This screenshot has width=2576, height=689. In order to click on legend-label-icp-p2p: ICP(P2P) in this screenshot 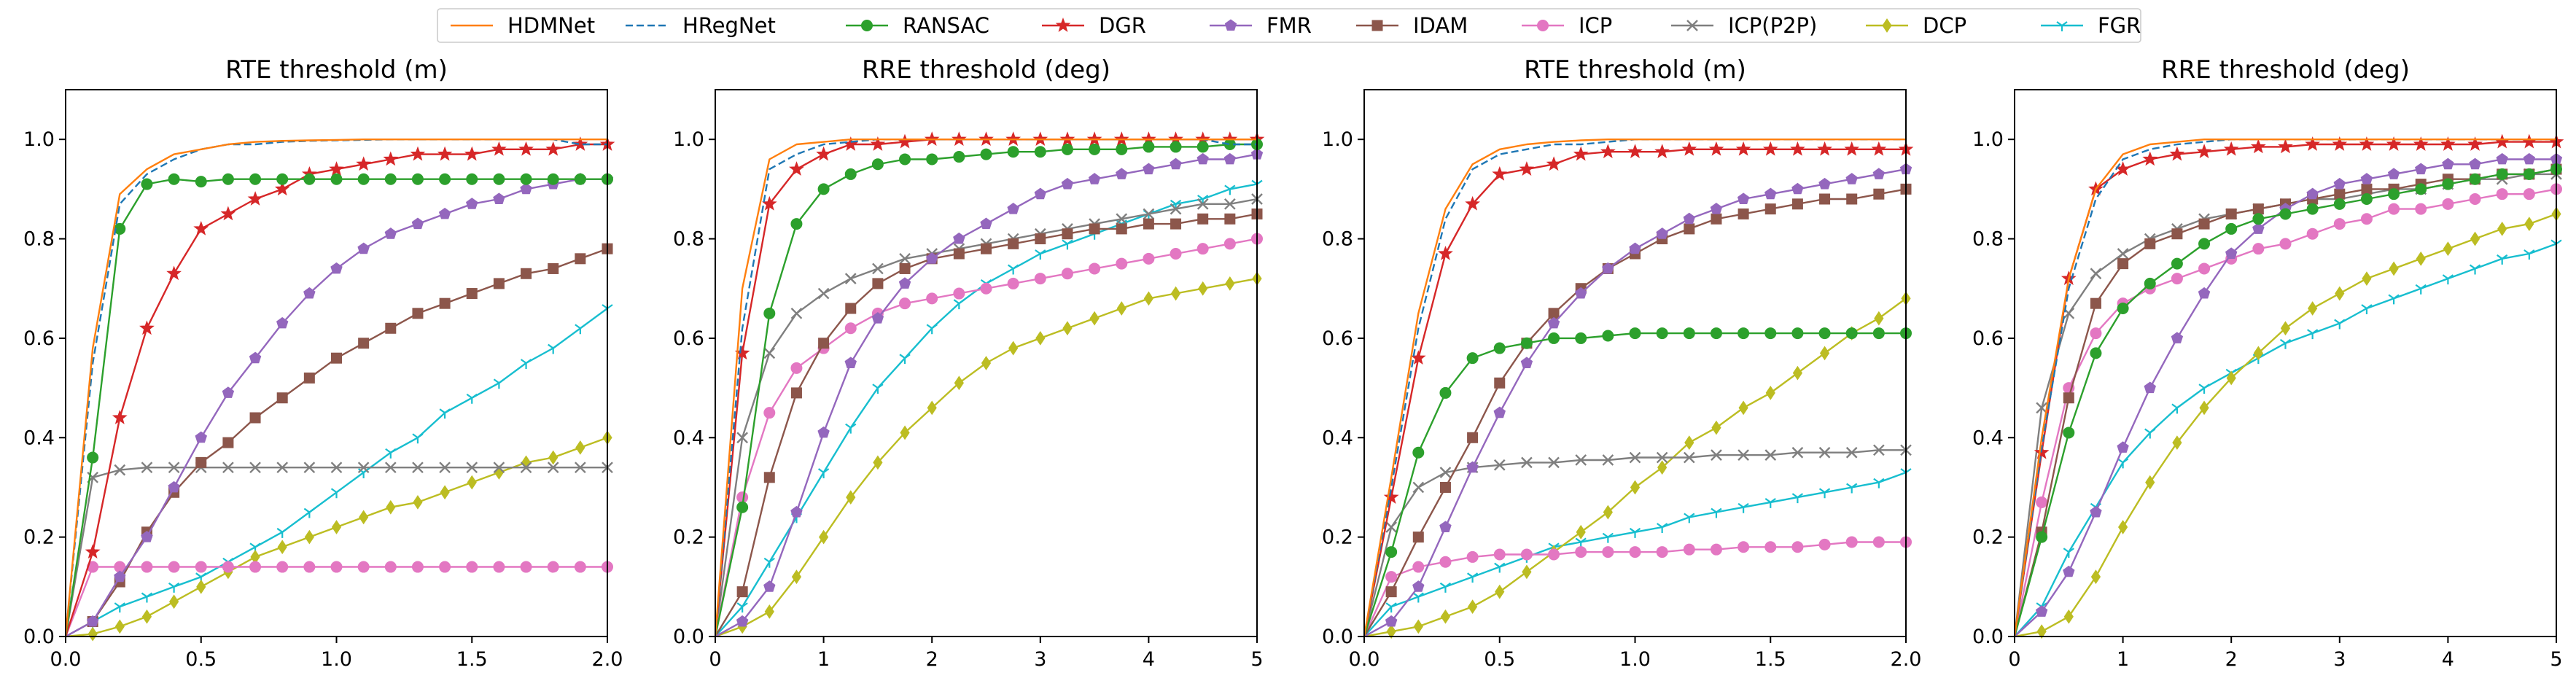, I will do `click(1772, 26)`.